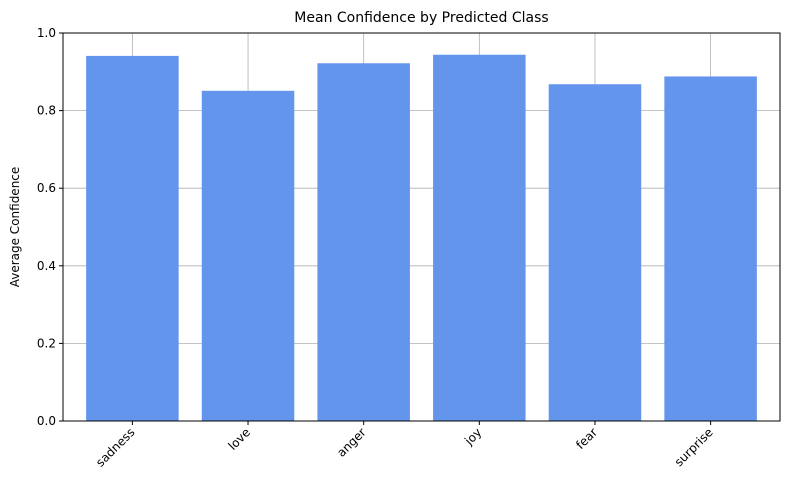 The height and width of the screenshot is (490, 790). Describe the element at coordinates (46, 111) in the screenshot. I see `y-tick-label: 0.8` at that location.